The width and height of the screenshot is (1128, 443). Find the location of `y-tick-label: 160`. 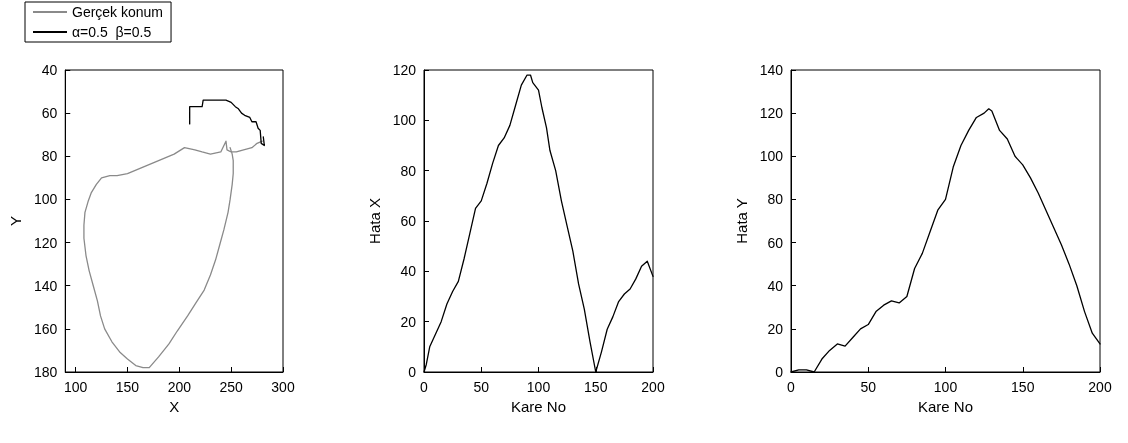

y-tick-label: 160 is located at coordinates (45, 328).